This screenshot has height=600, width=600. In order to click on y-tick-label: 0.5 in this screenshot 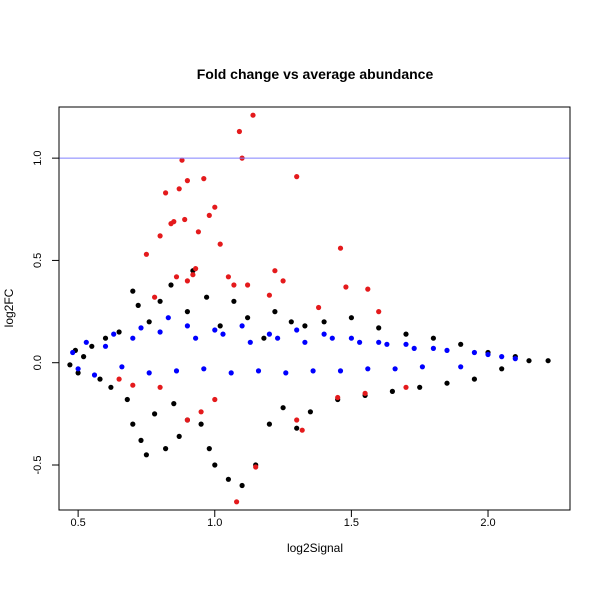, I will do `click(38, 260)`.